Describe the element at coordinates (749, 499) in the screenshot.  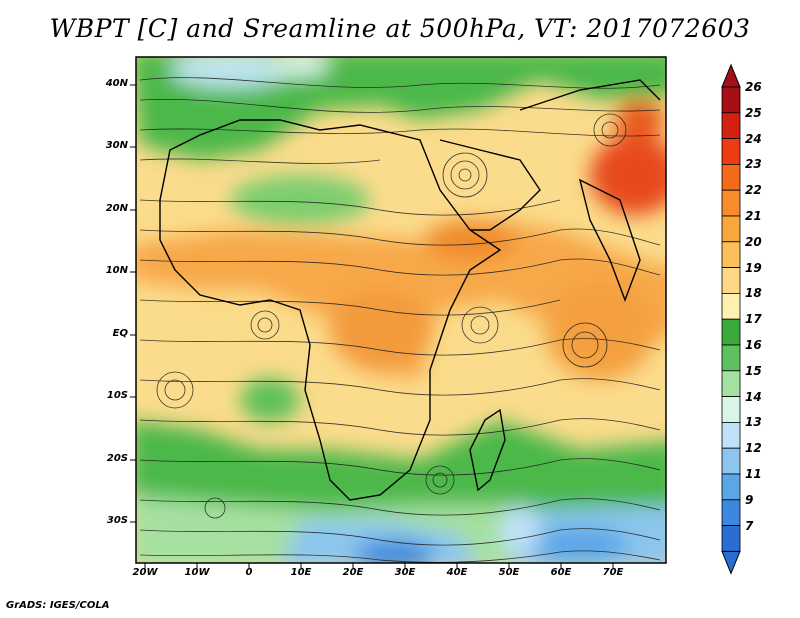
I see `colorbar-label: 9` at that location.